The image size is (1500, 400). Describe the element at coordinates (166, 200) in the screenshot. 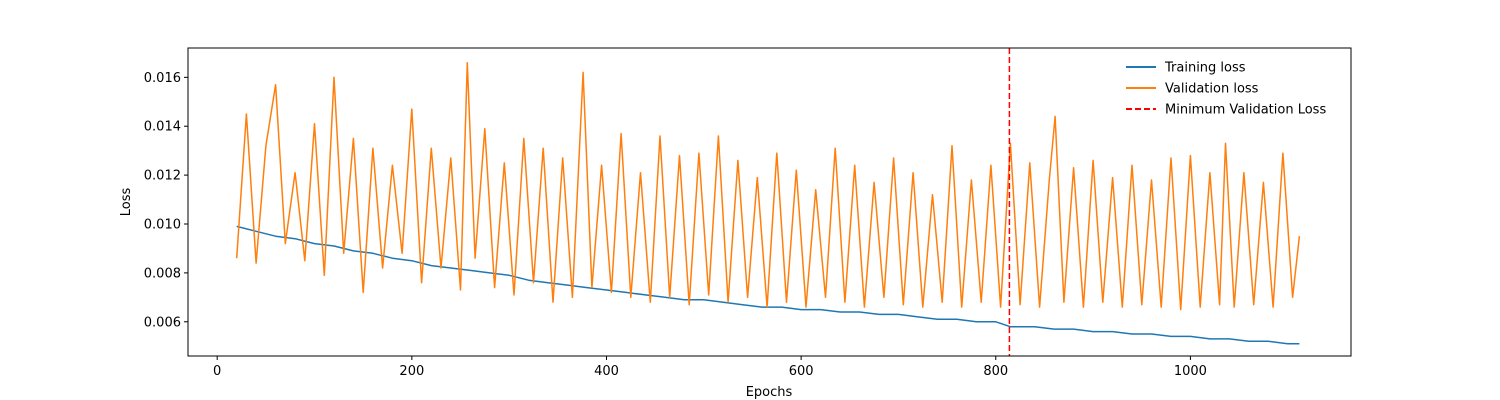

I see `y-axis-ticks: 0.006 0.008 0.010 0.012 0.014 0.016` at that location.